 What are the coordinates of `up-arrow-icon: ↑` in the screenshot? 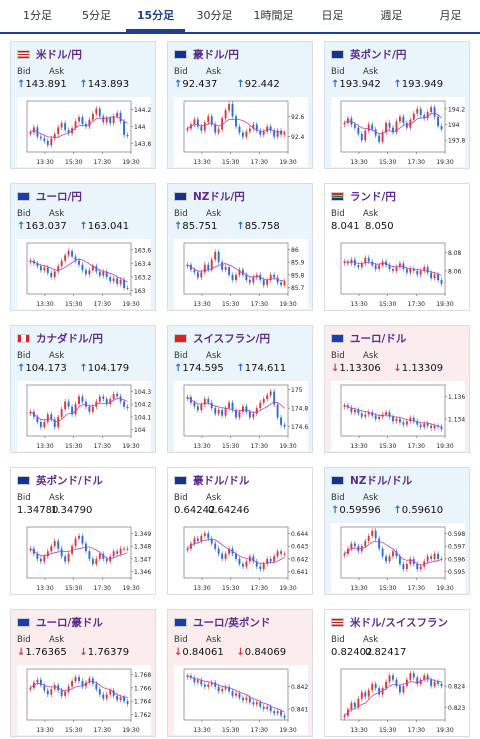 It's located at (178, 226).